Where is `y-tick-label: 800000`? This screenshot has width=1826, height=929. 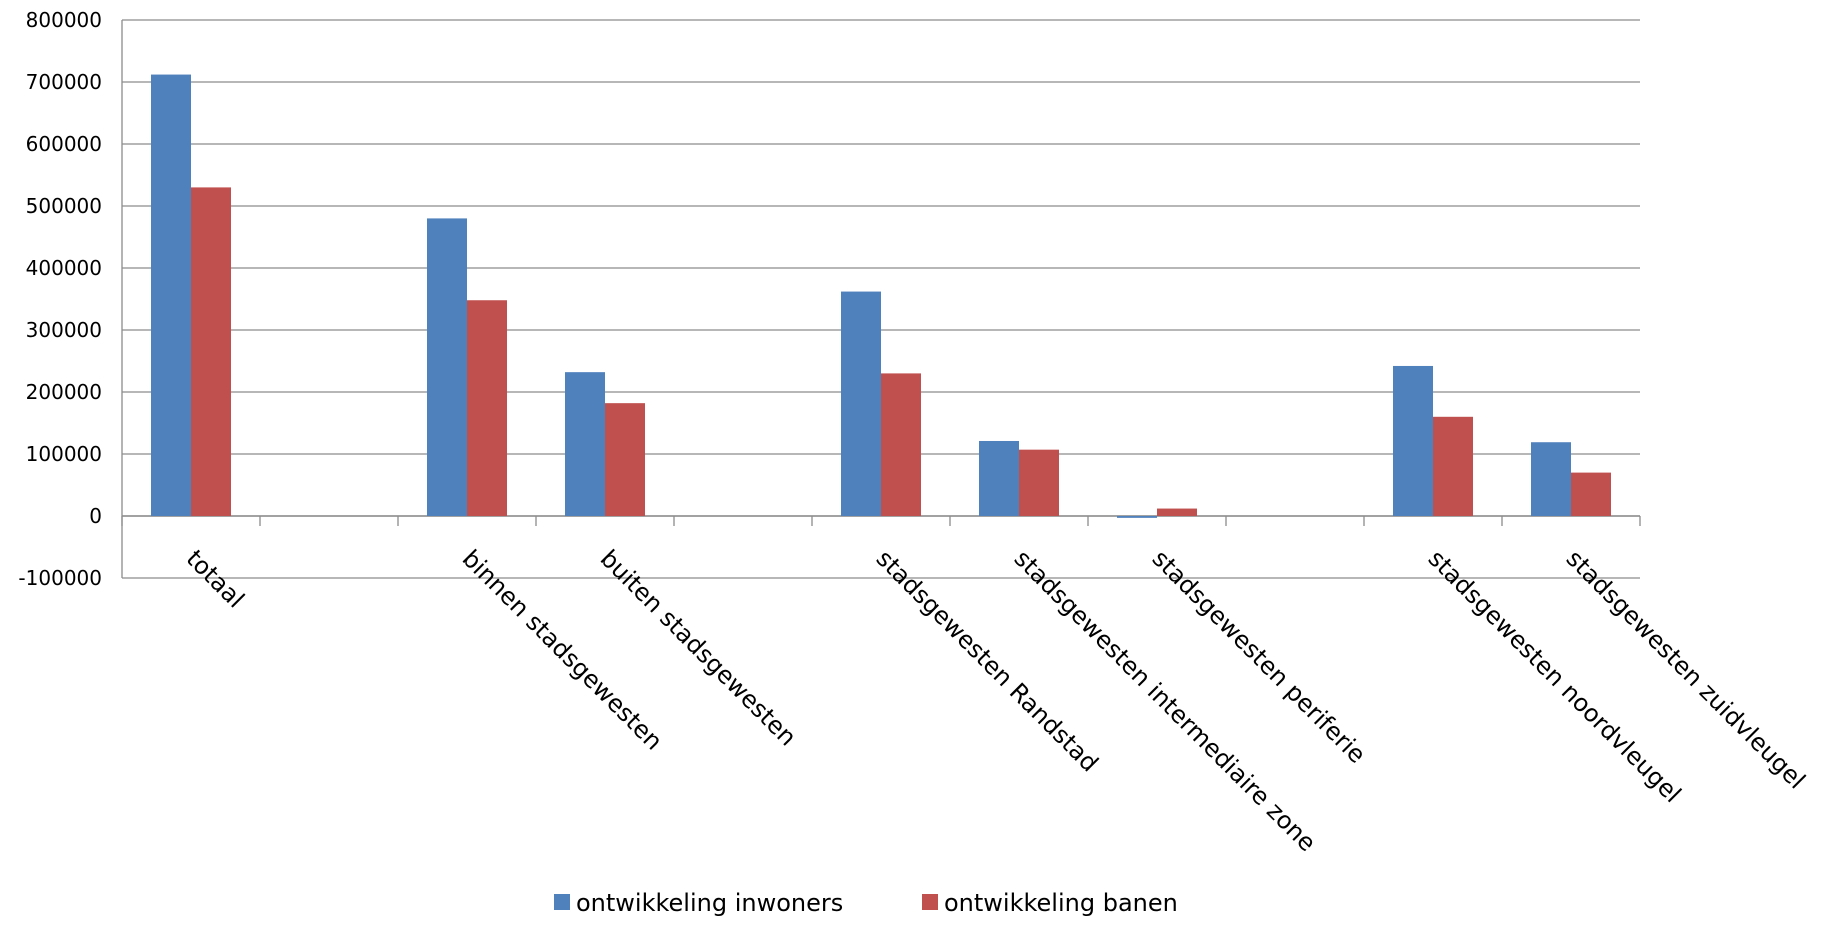 y-tick-label: 800000 is located at coordinates (64, 20).